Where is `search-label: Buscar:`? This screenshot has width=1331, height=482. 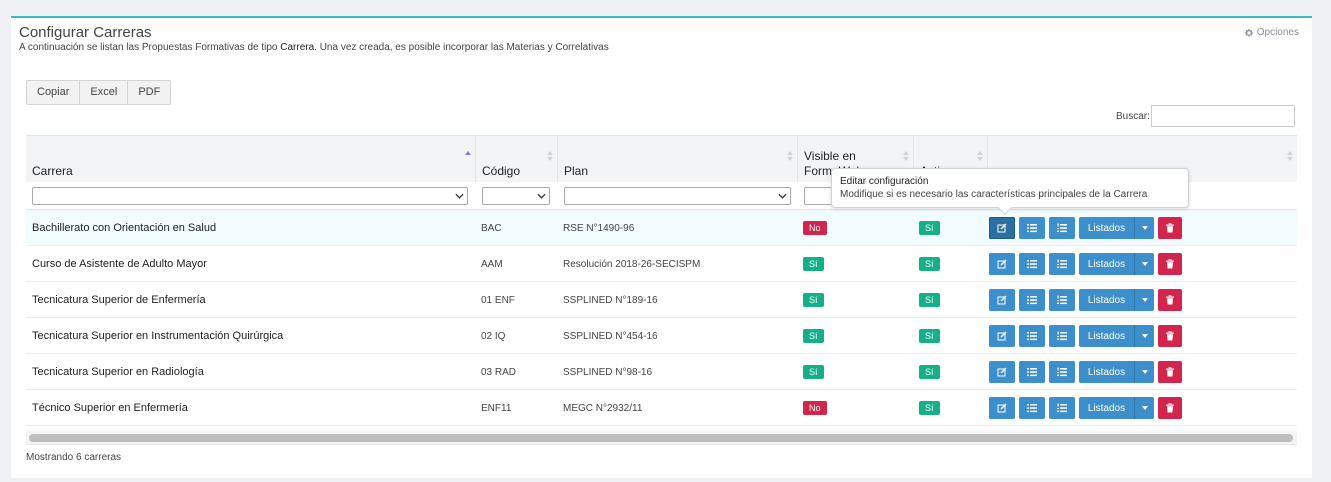
search-label: Buscar: is located at coordinates (1133, 116).